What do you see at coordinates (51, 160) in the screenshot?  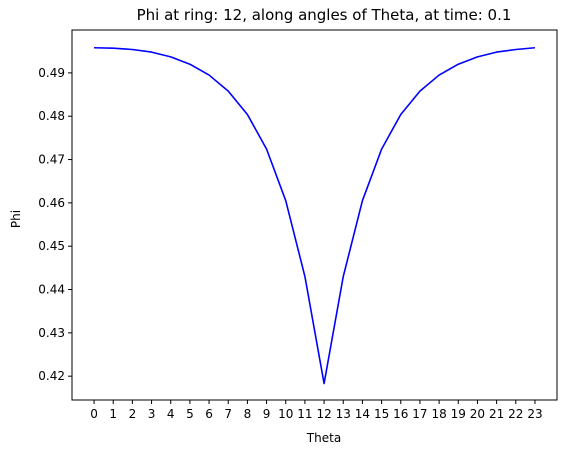 I see `y-tick-label: 0.47` at bounding box center [51, 160].